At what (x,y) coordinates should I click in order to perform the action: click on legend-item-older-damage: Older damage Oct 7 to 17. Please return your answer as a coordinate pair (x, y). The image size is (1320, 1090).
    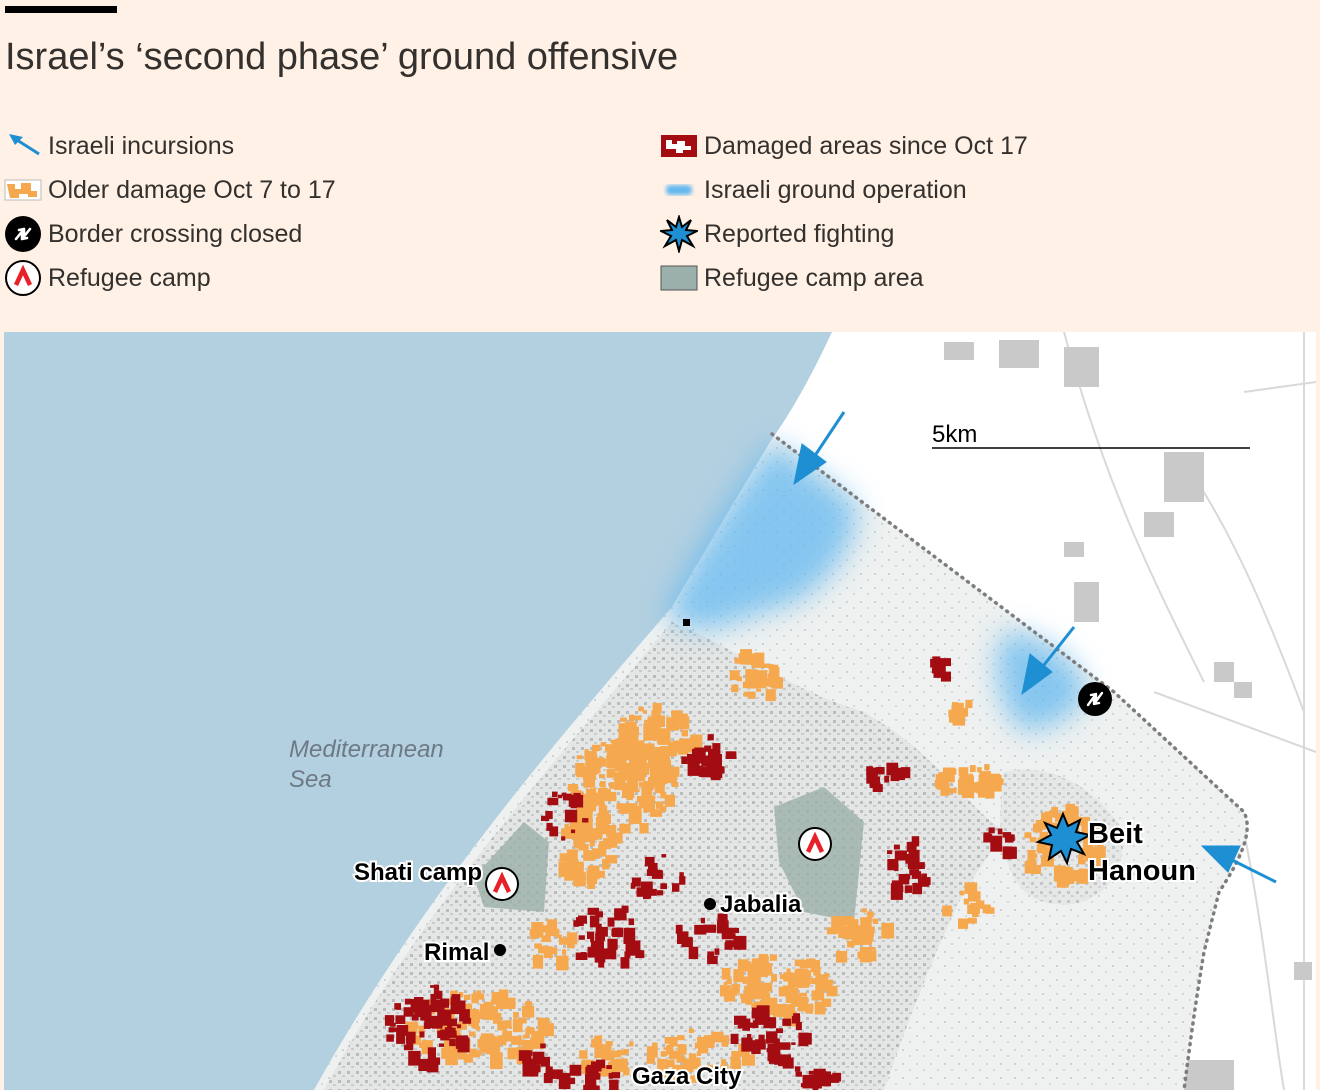
    Looking at the image, I should click on (170, 190).